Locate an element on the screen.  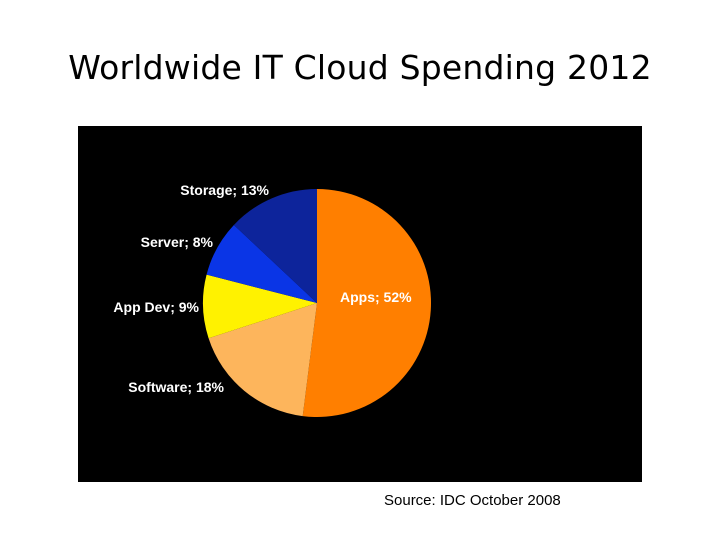
pie-label-software: Software; 18% is located at coordinates (176, 387).